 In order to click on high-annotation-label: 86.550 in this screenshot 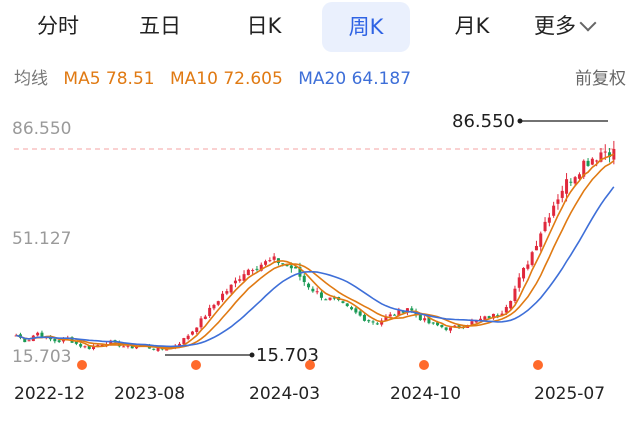, I will do `click(483, 121)`.